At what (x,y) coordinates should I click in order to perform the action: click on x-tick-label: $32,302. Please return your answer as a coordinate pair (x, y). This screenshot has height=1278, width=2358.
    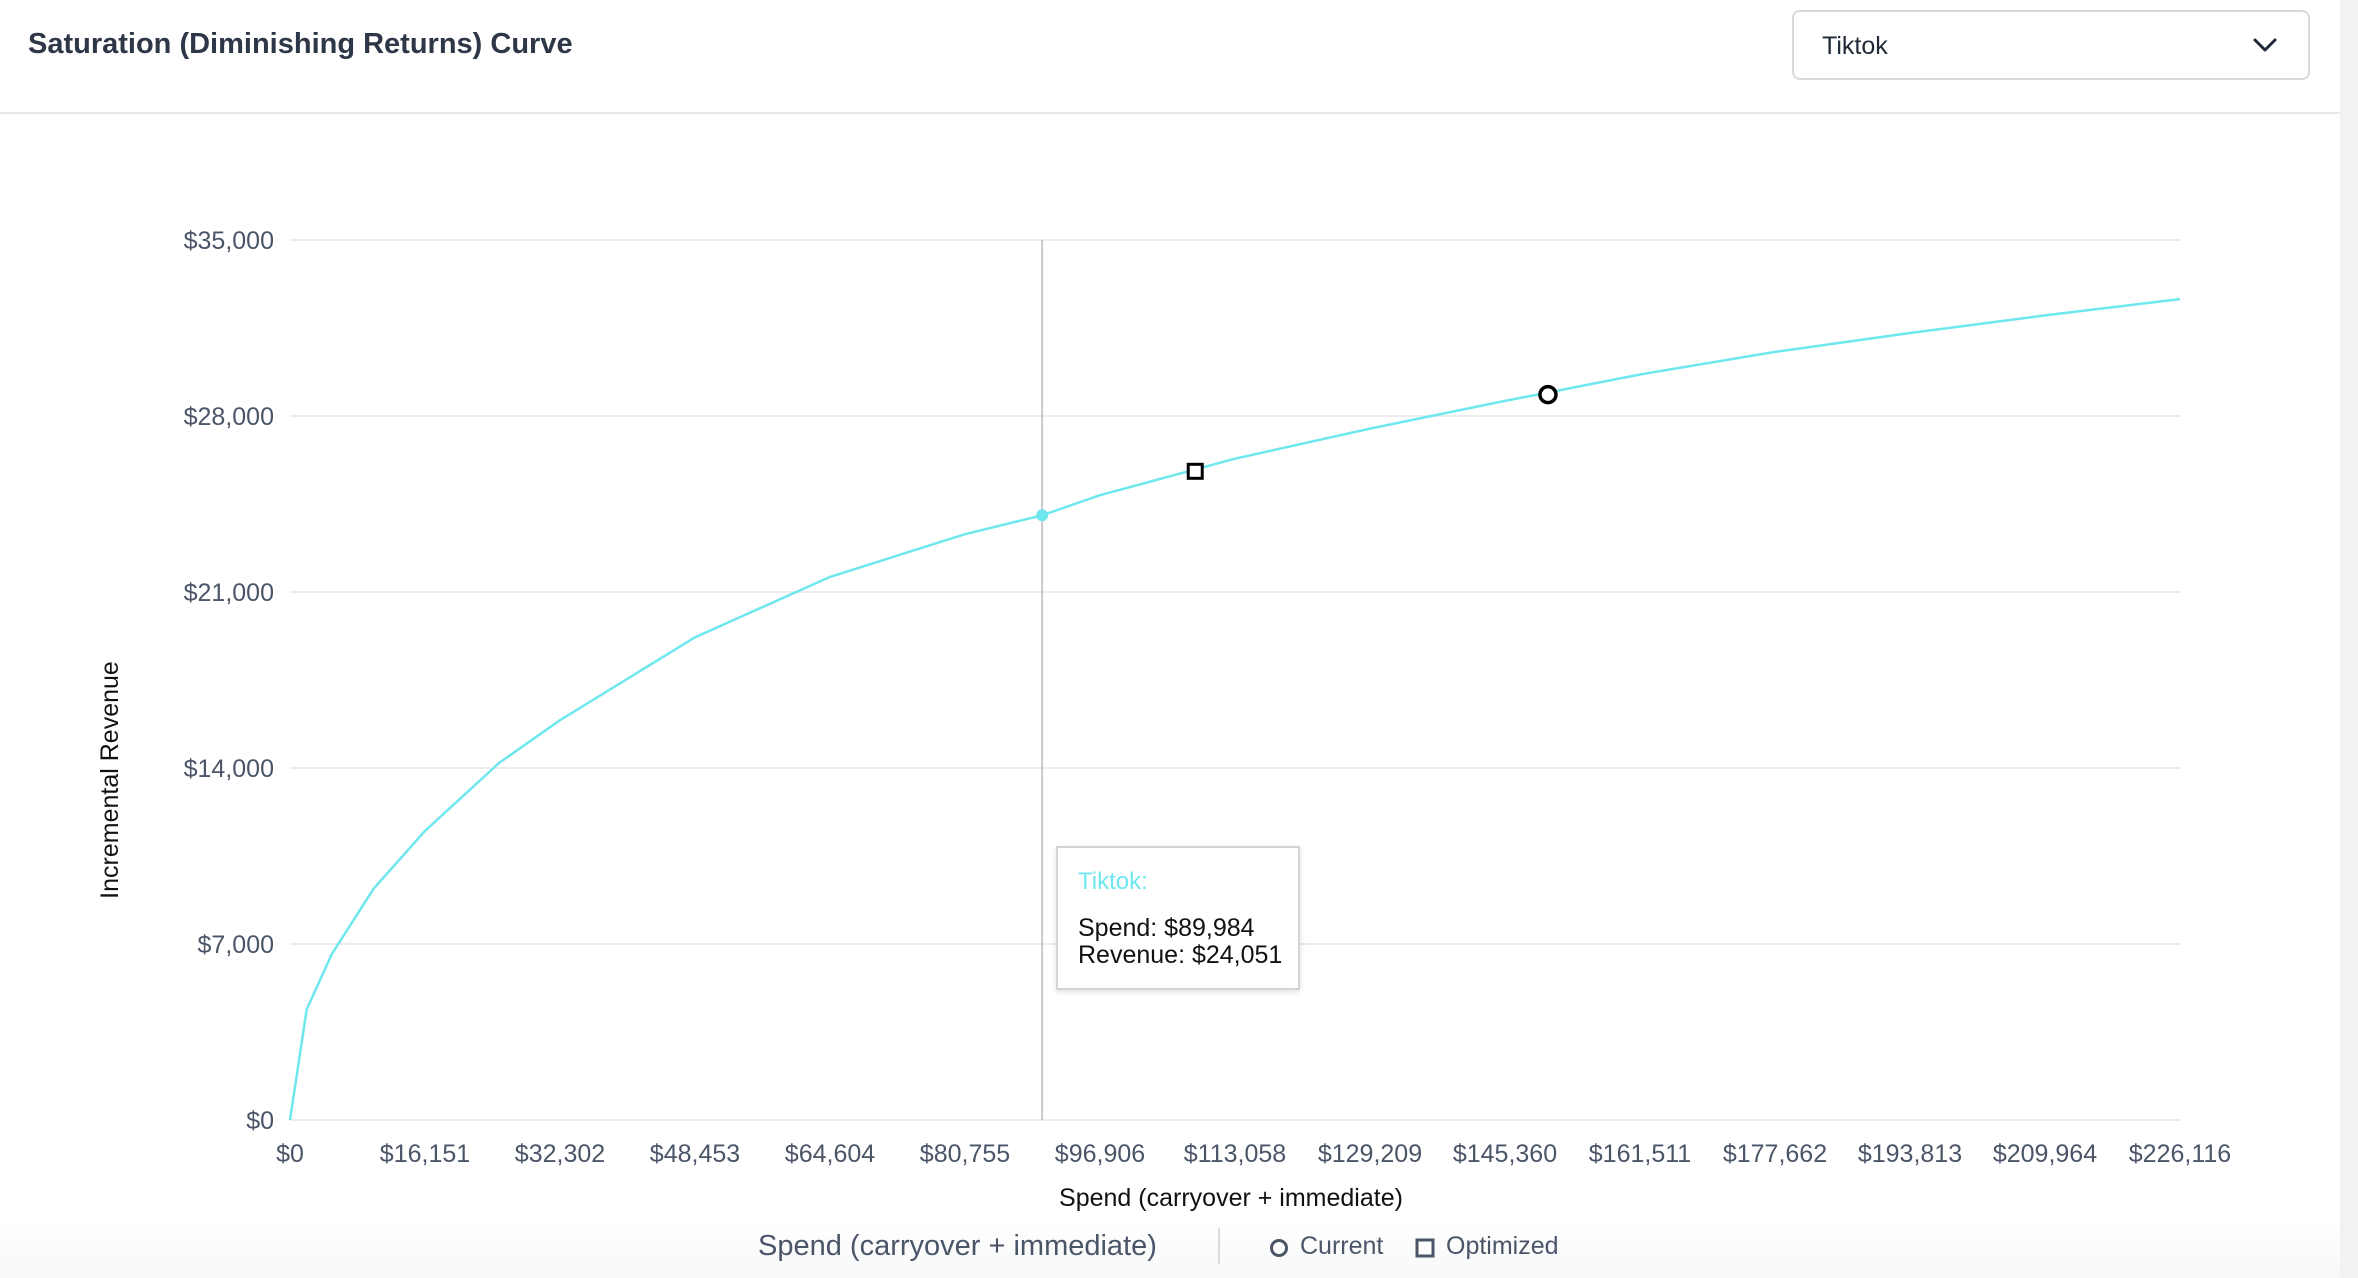
    Looking at the image, I should click on (560, 1154).